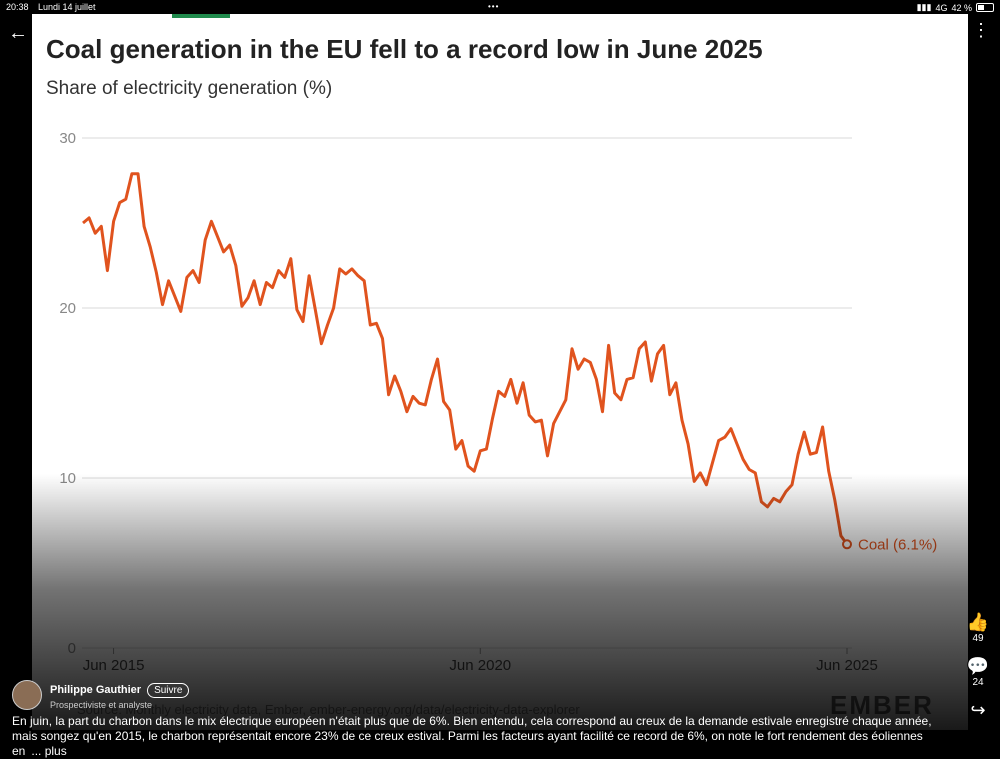 The image size is (1000, 759). I want to click on brand-accent-bar, so click(201, 16).